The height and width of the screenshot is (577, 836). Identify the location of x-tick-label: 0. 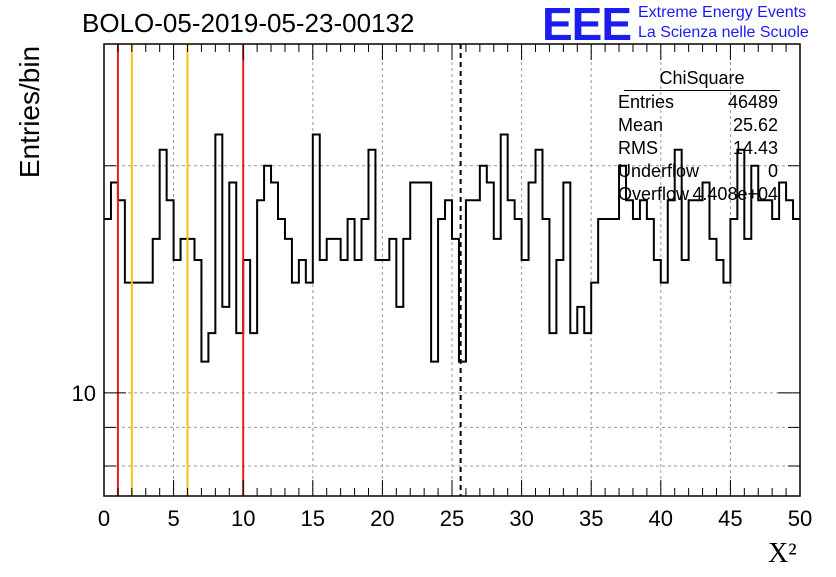
(104, 518).